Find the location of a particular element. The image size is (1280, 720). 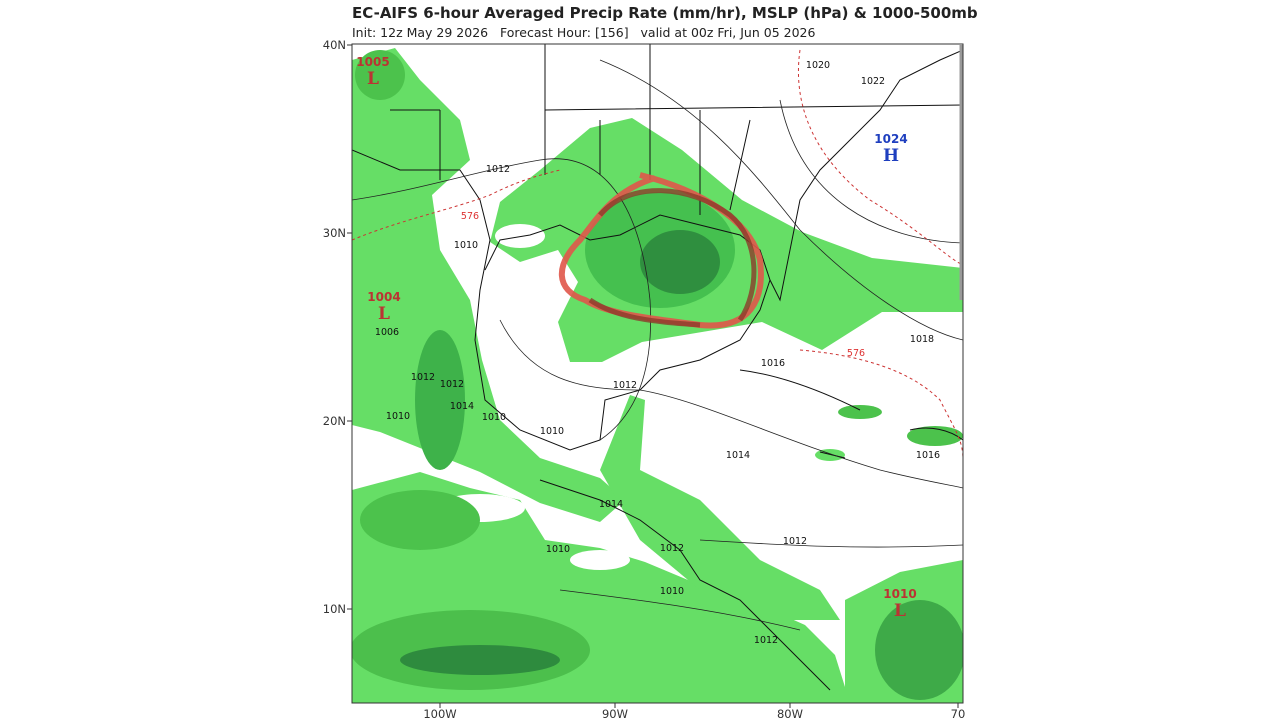

state-borders is located at coordinates (676, 129).